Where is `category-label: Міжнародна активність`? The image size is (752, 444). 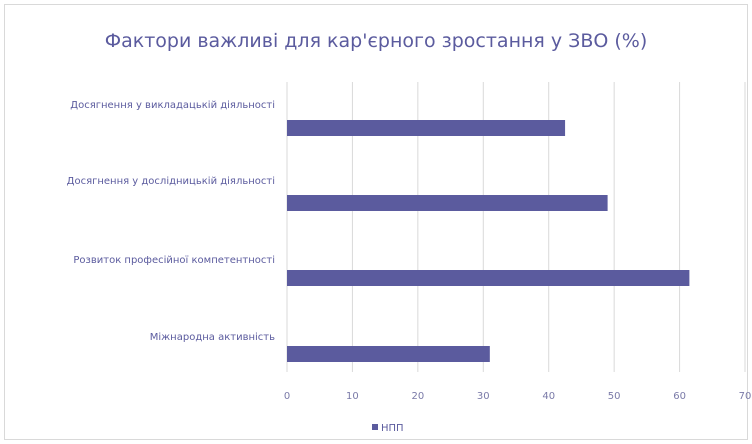
category-label: Міжнародна активність is located at coordinates (212, 337).